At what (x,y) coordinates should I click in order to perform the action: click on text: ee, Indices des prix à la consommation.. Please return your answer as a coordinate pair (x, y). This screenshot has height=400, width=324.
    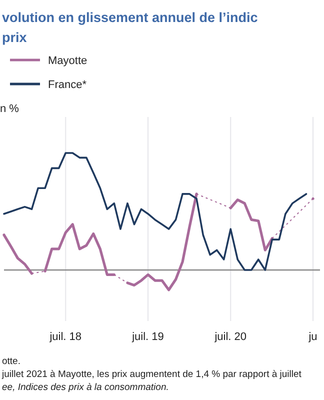
    Looking at the image, I should click on (85, 387).